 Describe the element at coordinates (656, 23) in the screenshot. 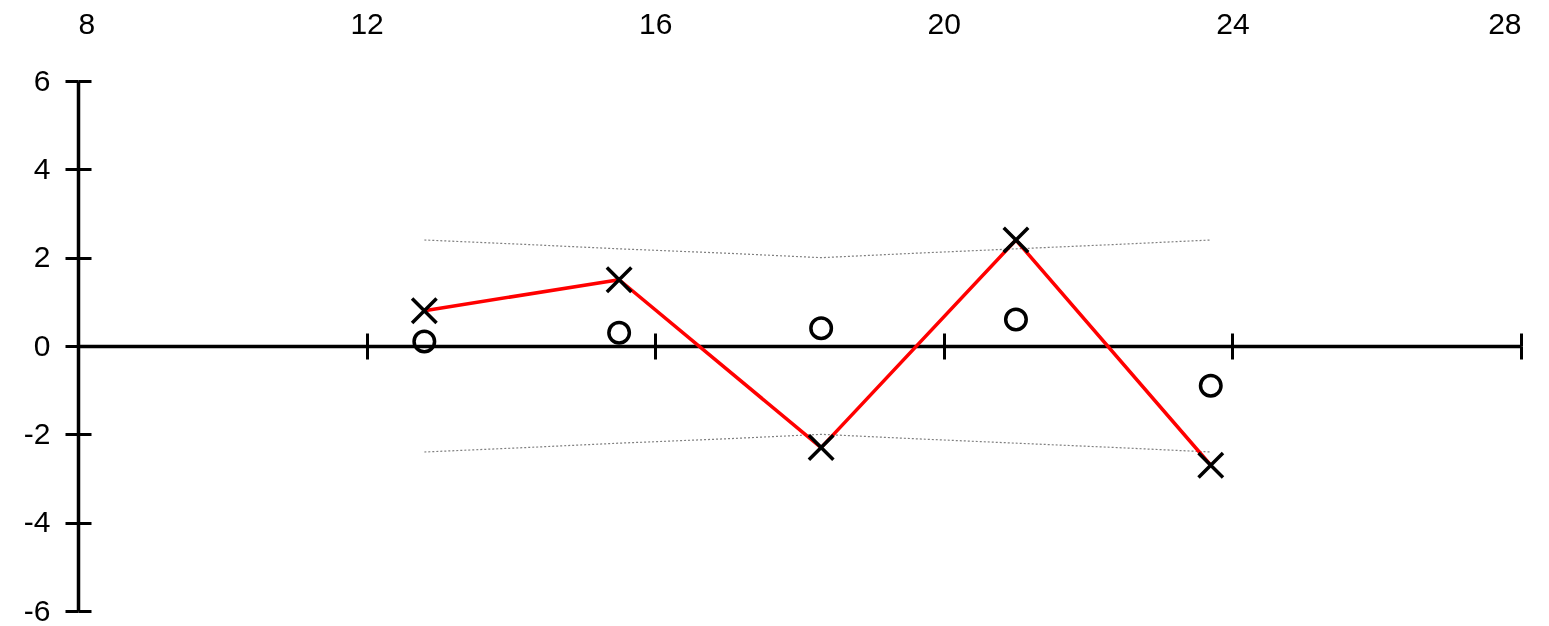

I see `x-tick-label: 16` at that location.